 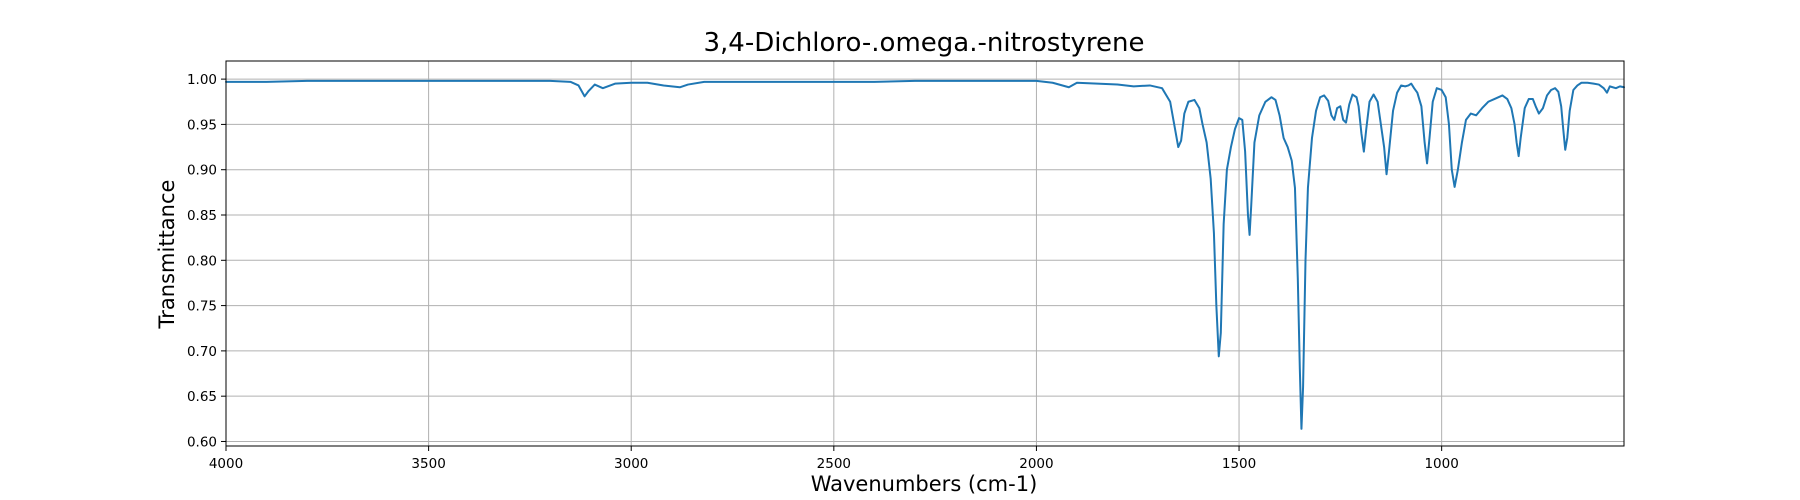 I want to click on x-tick-label: 4000, so click(x=226, y=464).